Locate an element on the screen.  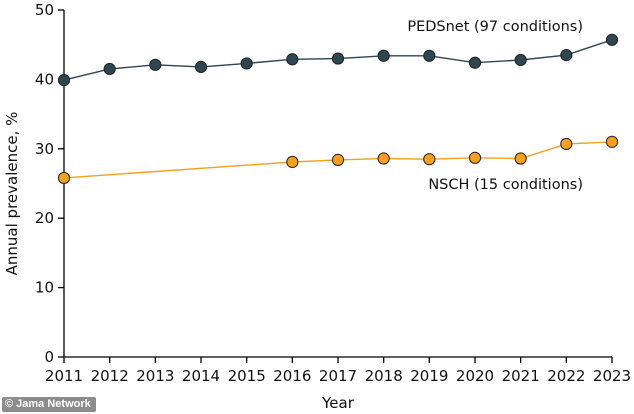
y-tick-label: 50 is located at coordinates (44, 10).